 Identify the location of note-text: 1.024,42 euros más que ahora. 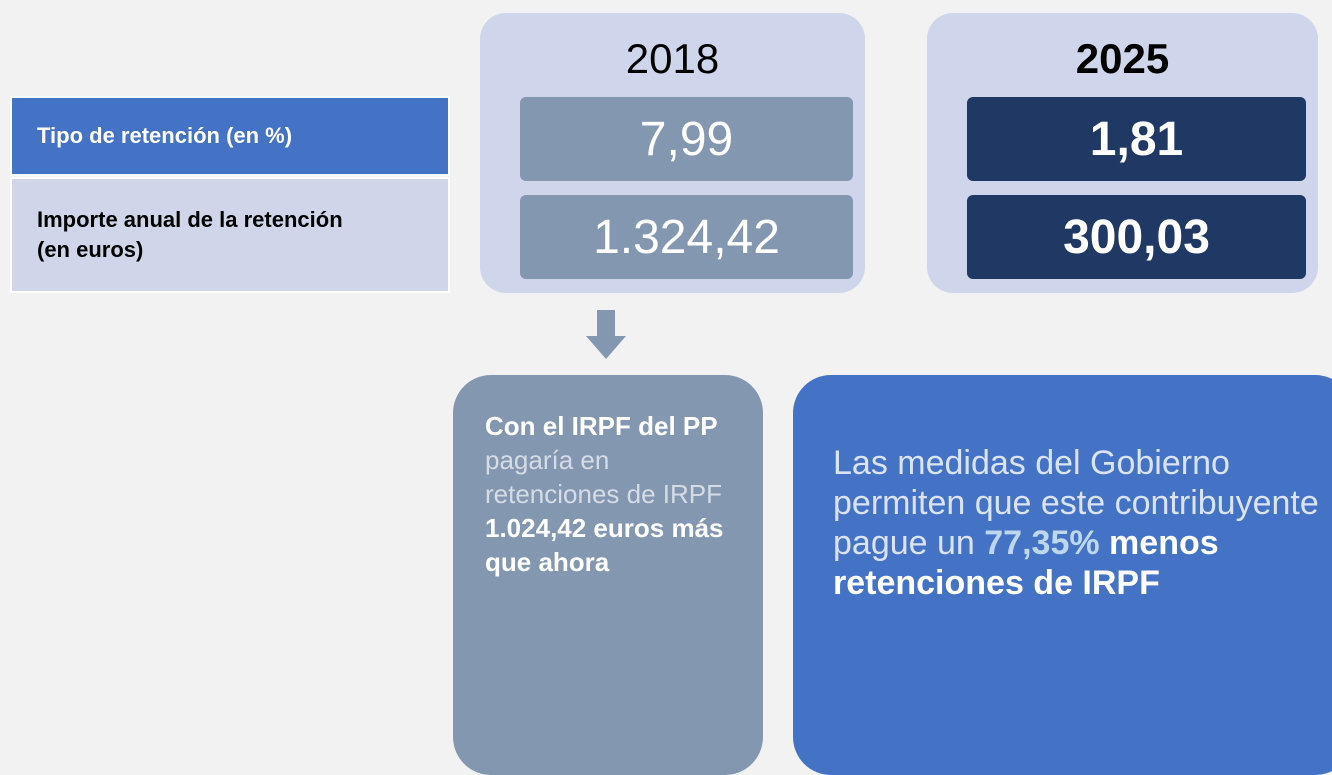
(604, 545).